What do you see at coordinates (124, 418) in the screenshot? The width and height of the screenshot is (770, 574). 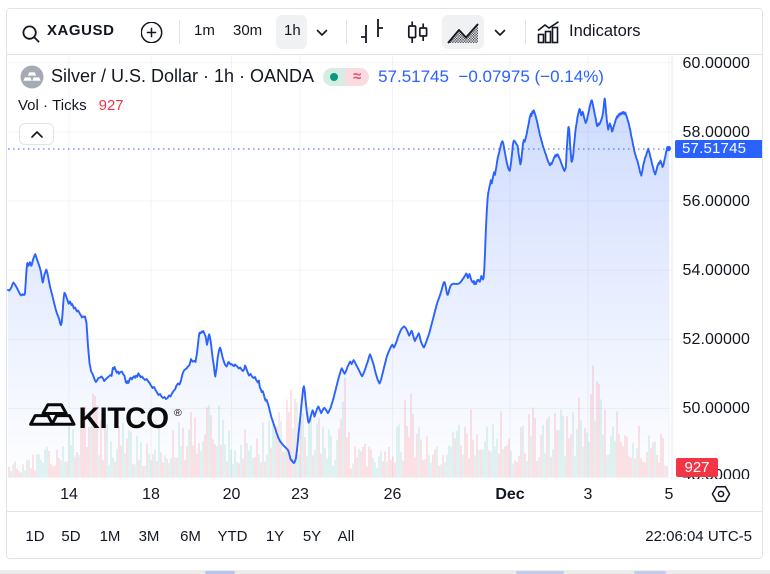 I see `svg-text: KITCO` at bounding box center [124, 418].